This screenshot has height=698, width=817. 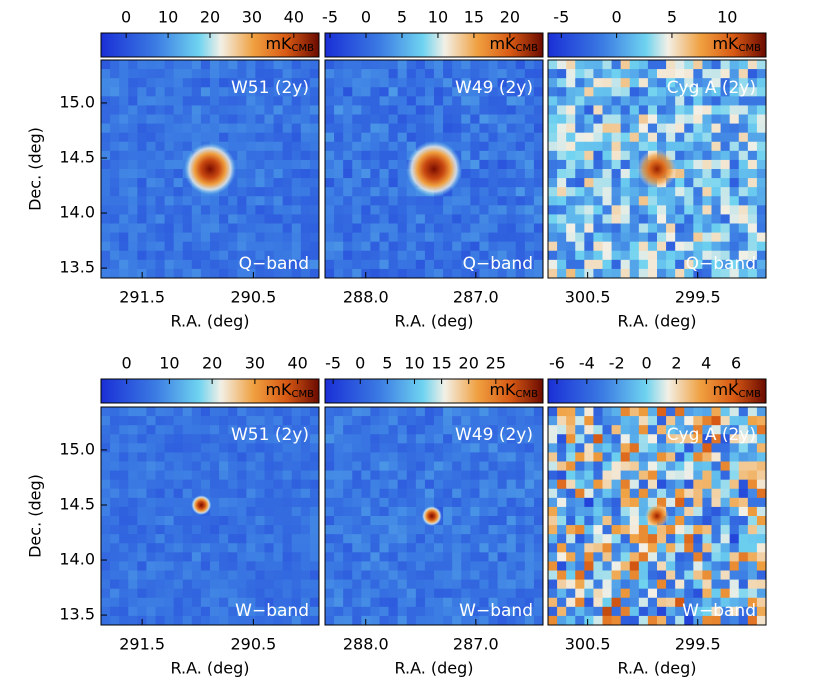 What do you see at coordinates (434, 45) in the screenshot?
I see `colorbar` at bounding box center [434, 45].